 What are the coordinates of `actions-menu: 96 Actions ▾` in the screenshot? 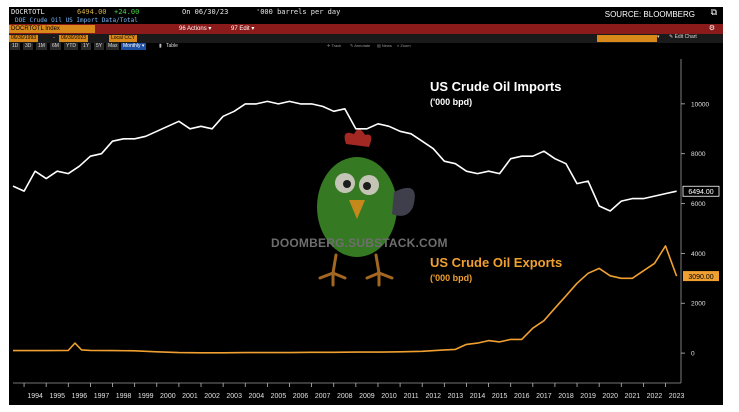 It's located at (195, 29).